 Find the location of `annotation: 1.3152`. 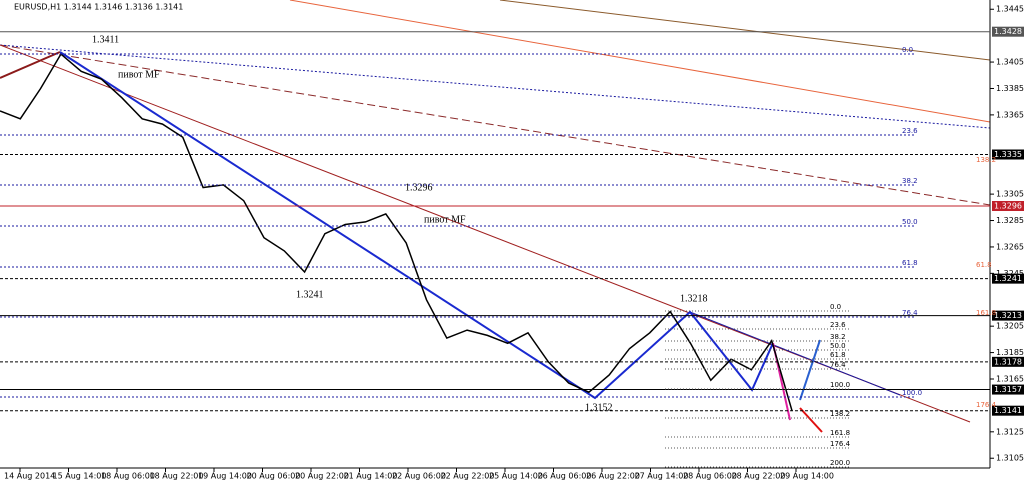

annotation: 1.3152 is located at coordinates (599, 407).